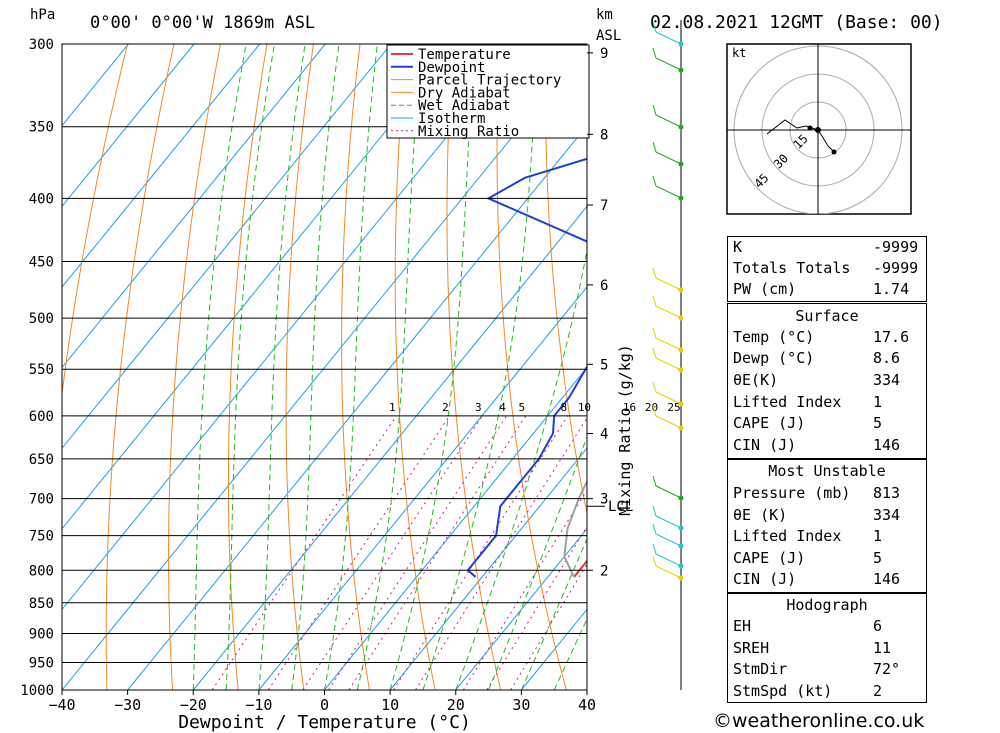 Image resolution: width=1000 pixels, height=733 pixels. What do you see at coordinates (526, 367) in the screenshot?
I see `dewpoint-profile` at bounding box center [526, 367].